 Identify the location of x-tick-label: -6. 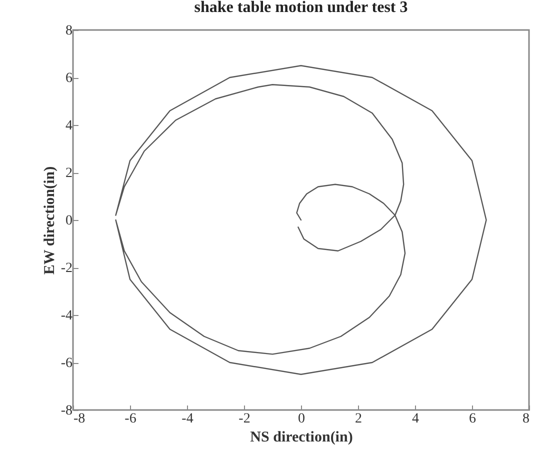
(130, 419).